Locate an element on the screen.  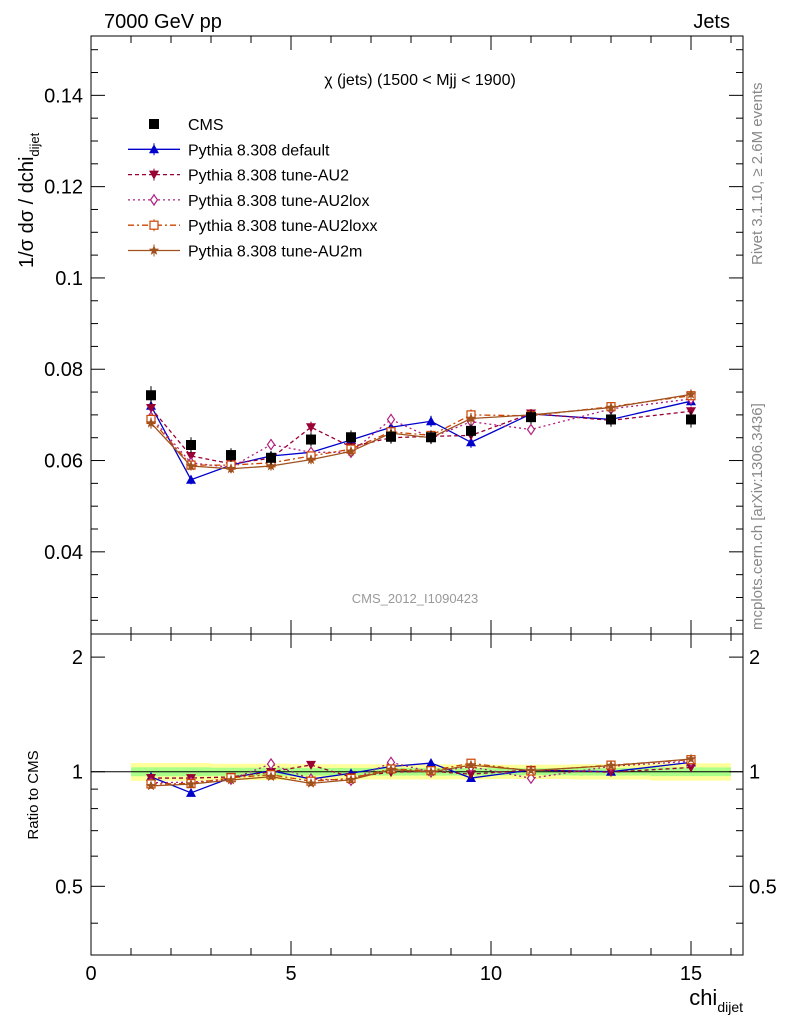
side-label-mcplots: mcplots.cern.ch [arXiv:1306.3436] is located at coordinates (757, 516).